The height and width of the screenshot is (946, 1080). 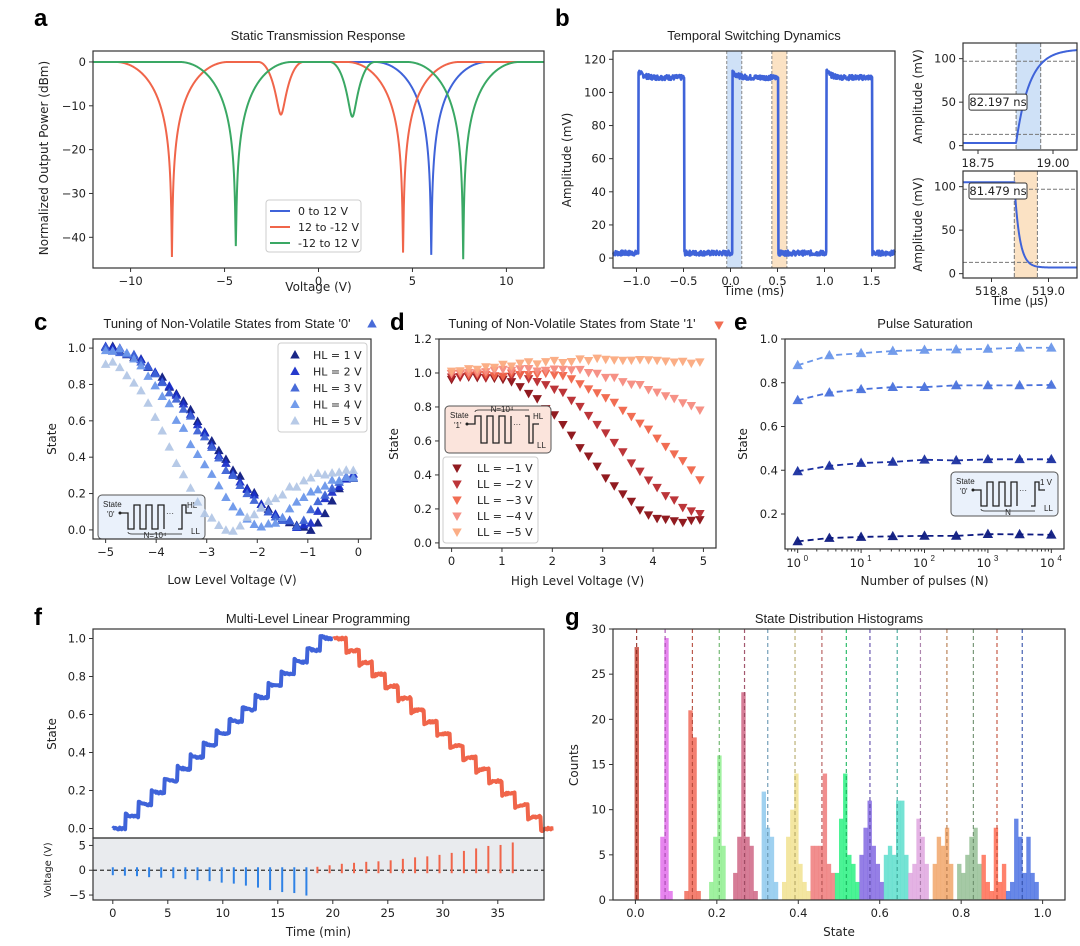 What do you see at coordinates (155, 535) in the screenshot?
I see `inset-n-label: N=10⁴` at bounding box center [155, 535].